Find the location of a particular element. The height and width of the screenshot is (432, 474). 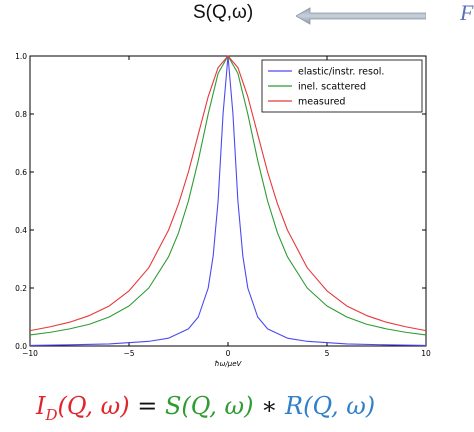

x-tick-label: 5 is located at coordinates (327, 353).